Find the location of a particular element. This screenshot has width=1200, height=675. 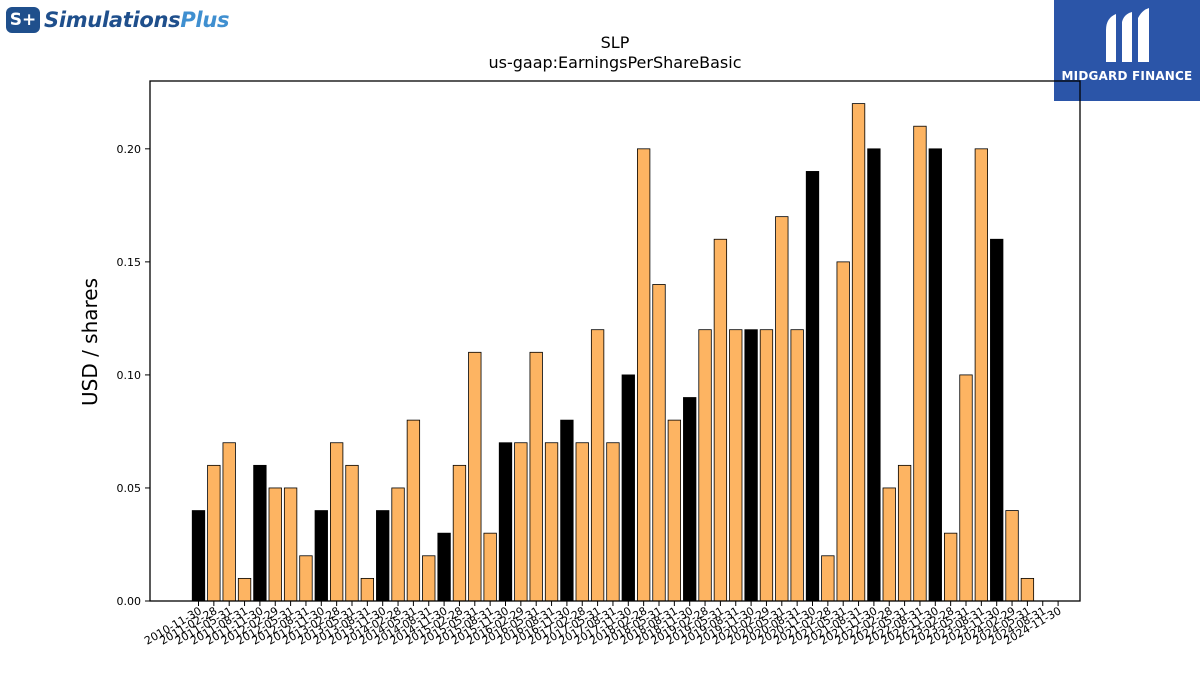

y-axis: 0.00 0.05 0.10 0.15 0.20 is located at coordinates (133, 375).